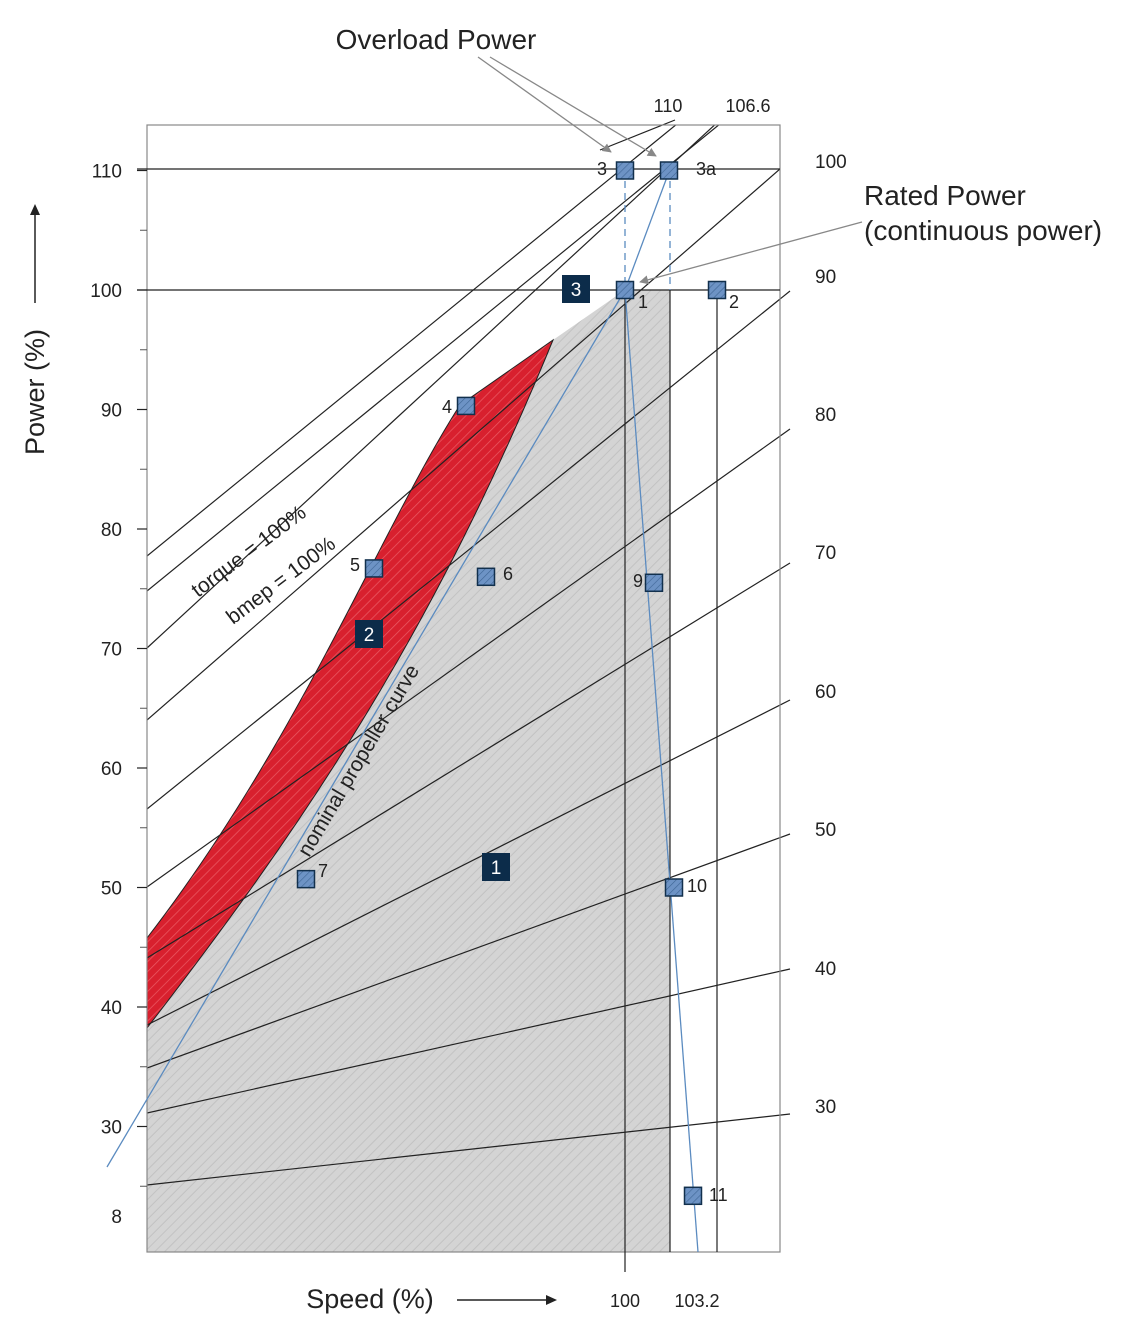 The width and height of the screenshot is (1146, 1320). I want to click on point-label-3: 3, so click(602, 169).